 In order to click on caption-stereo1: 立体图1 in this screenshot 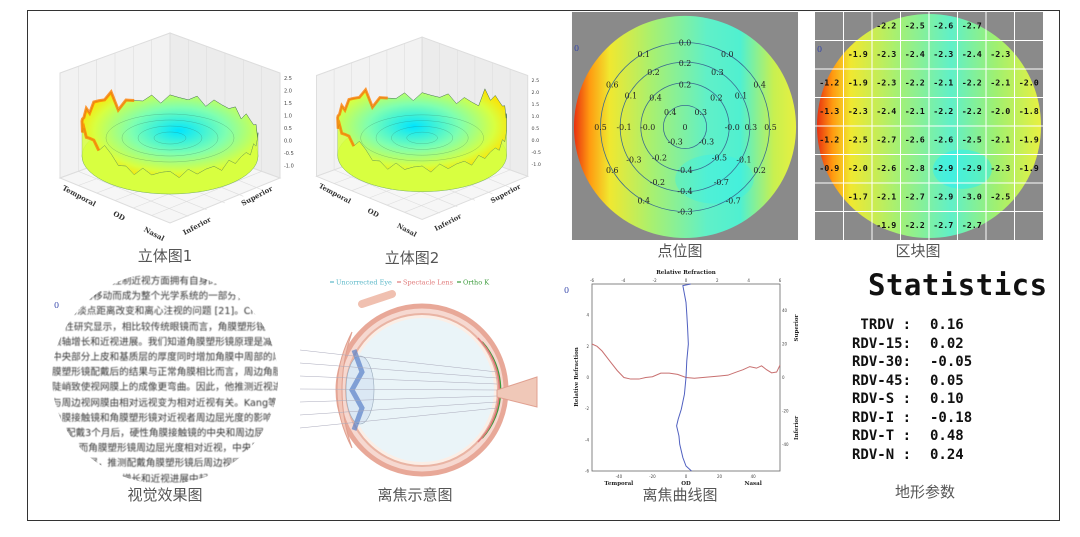, I will do `click(165, 256)`.